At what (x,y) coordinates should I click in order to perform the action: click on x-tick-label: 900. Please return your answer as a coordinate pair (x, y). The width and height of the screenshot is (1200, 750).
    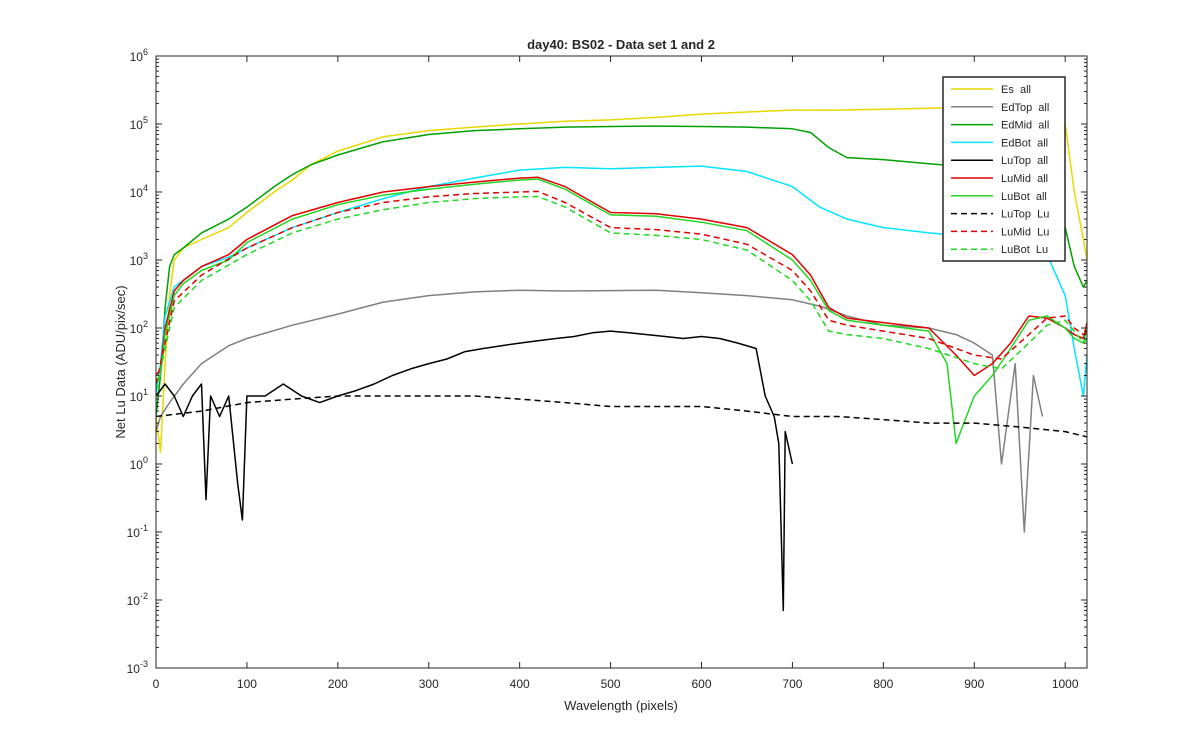
    Looking at the image, I should click on (974, 684).